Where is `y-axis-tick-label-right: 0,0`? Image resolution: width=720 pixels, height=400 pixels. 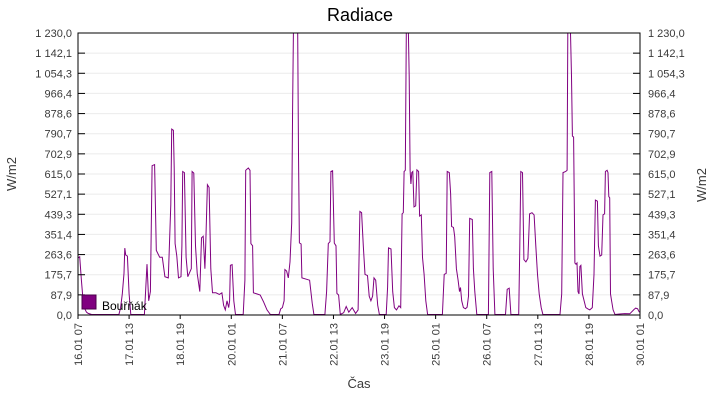
y-axis-tick-label-right: 0,0 is located at coordinates (655, 316).